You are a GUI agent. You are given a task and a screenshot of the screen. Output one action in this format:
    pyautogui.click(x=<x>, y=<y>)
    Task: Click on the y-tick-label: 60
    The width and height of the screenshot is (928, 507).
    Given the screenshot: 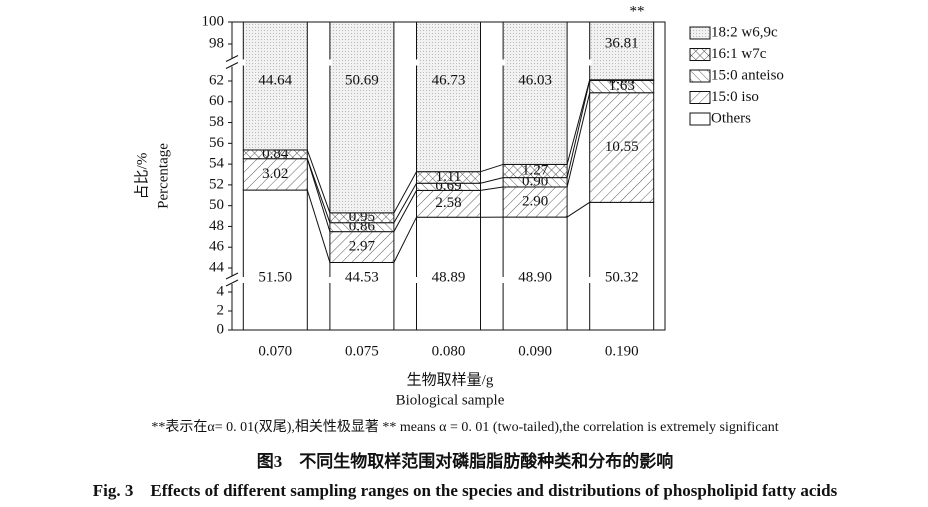 What is the action you would take?
    pyautogui.click(x=216, y=101)
    